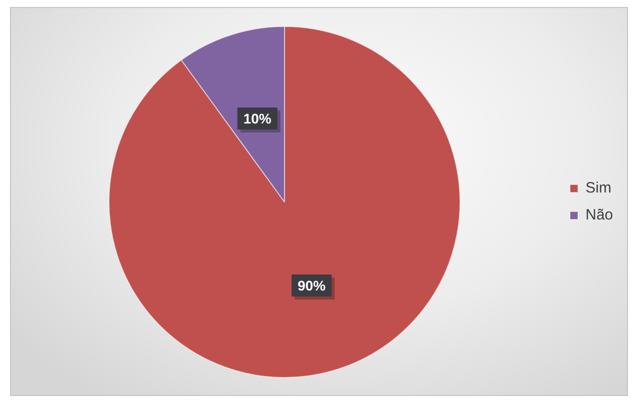 Image resolution: width=636 pixels, height=404 pixels. What do you see at coordinates (599, 215) in the screenshot?
I see `legend-label: Não` at bounding box center [599, 215].